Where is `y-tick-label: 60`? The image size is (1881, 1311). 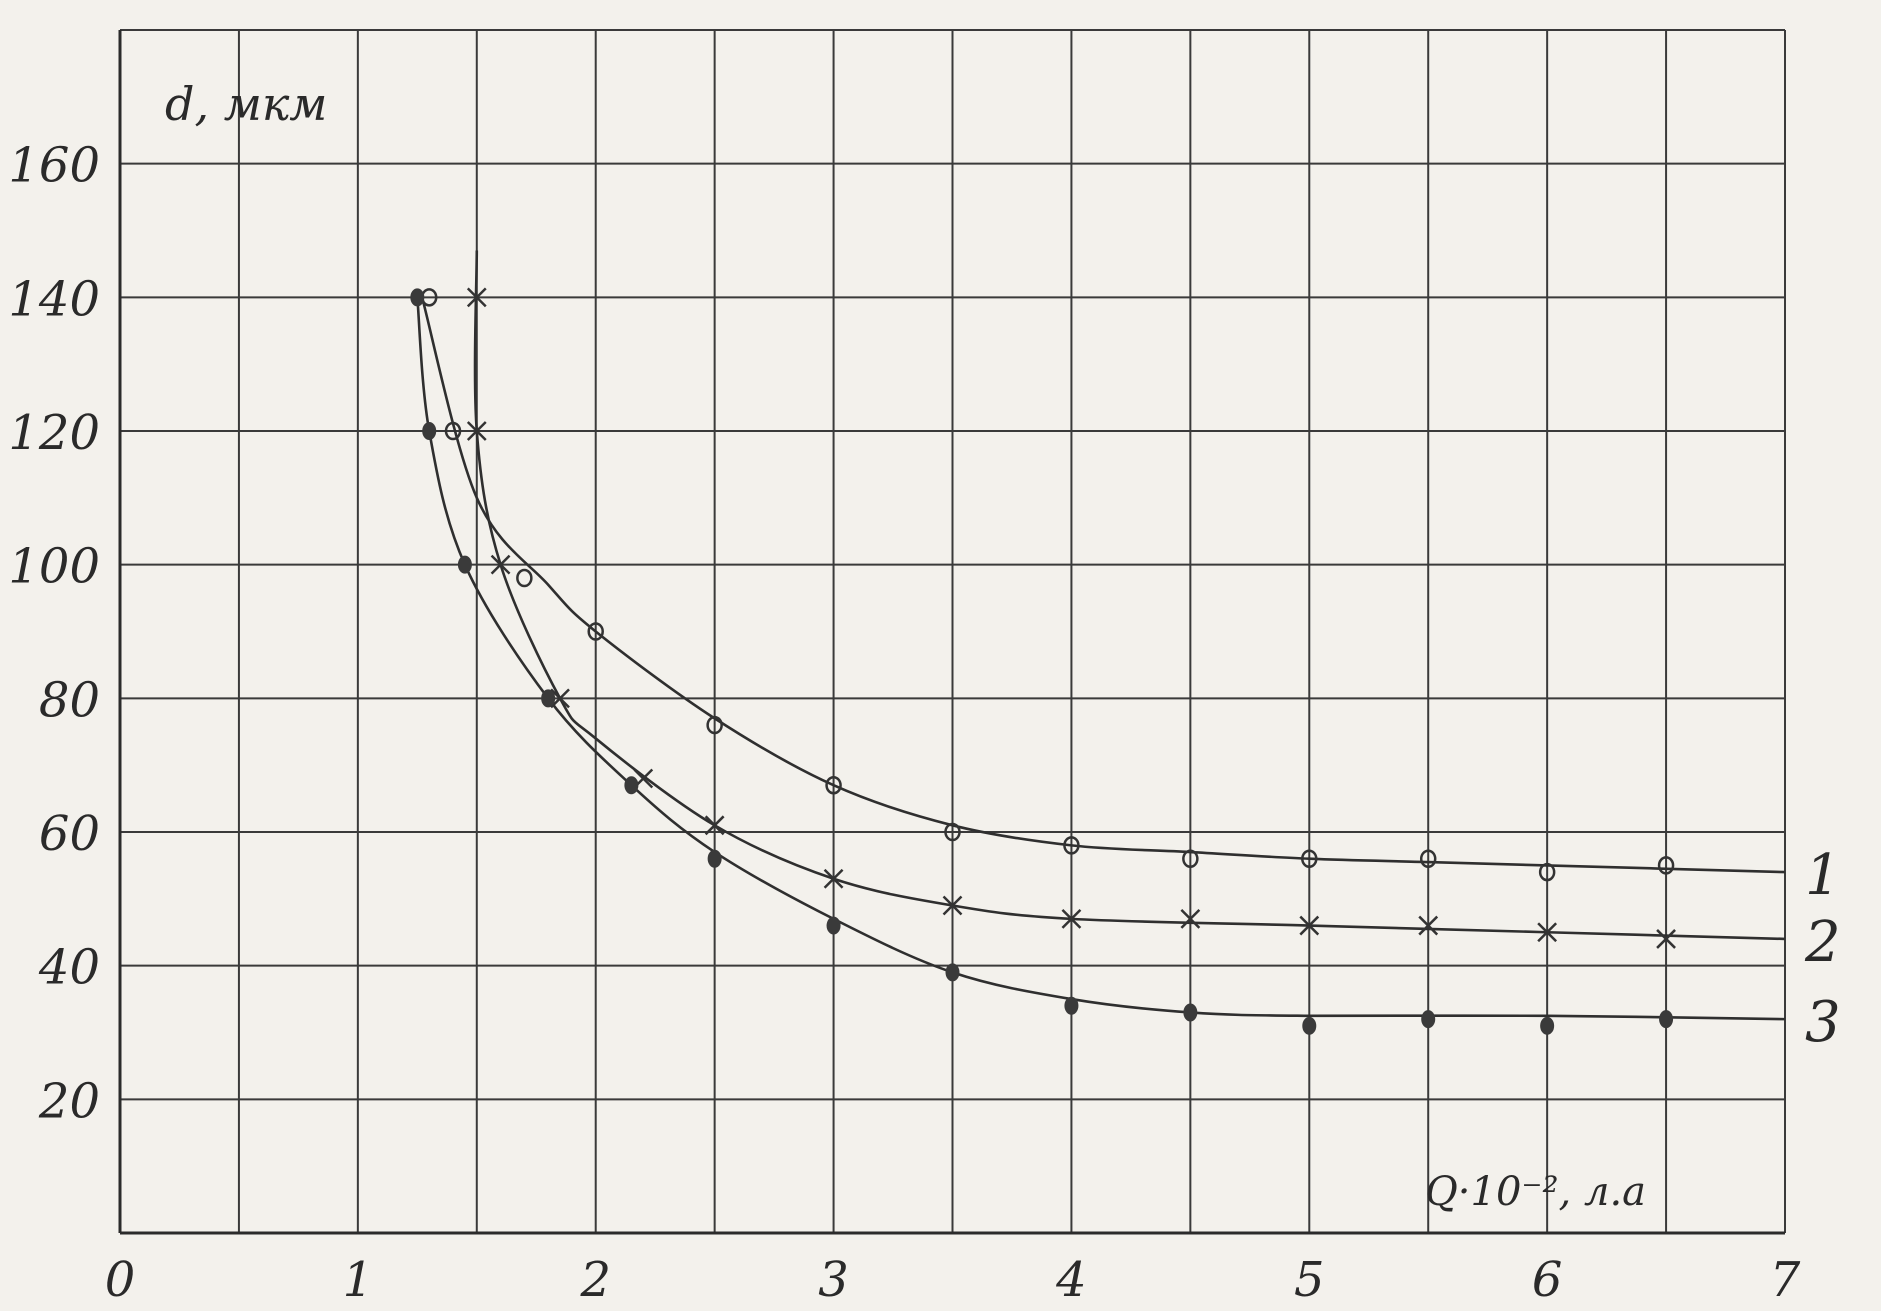
y-tick-label: 60 is located at coordinates (69, 834).